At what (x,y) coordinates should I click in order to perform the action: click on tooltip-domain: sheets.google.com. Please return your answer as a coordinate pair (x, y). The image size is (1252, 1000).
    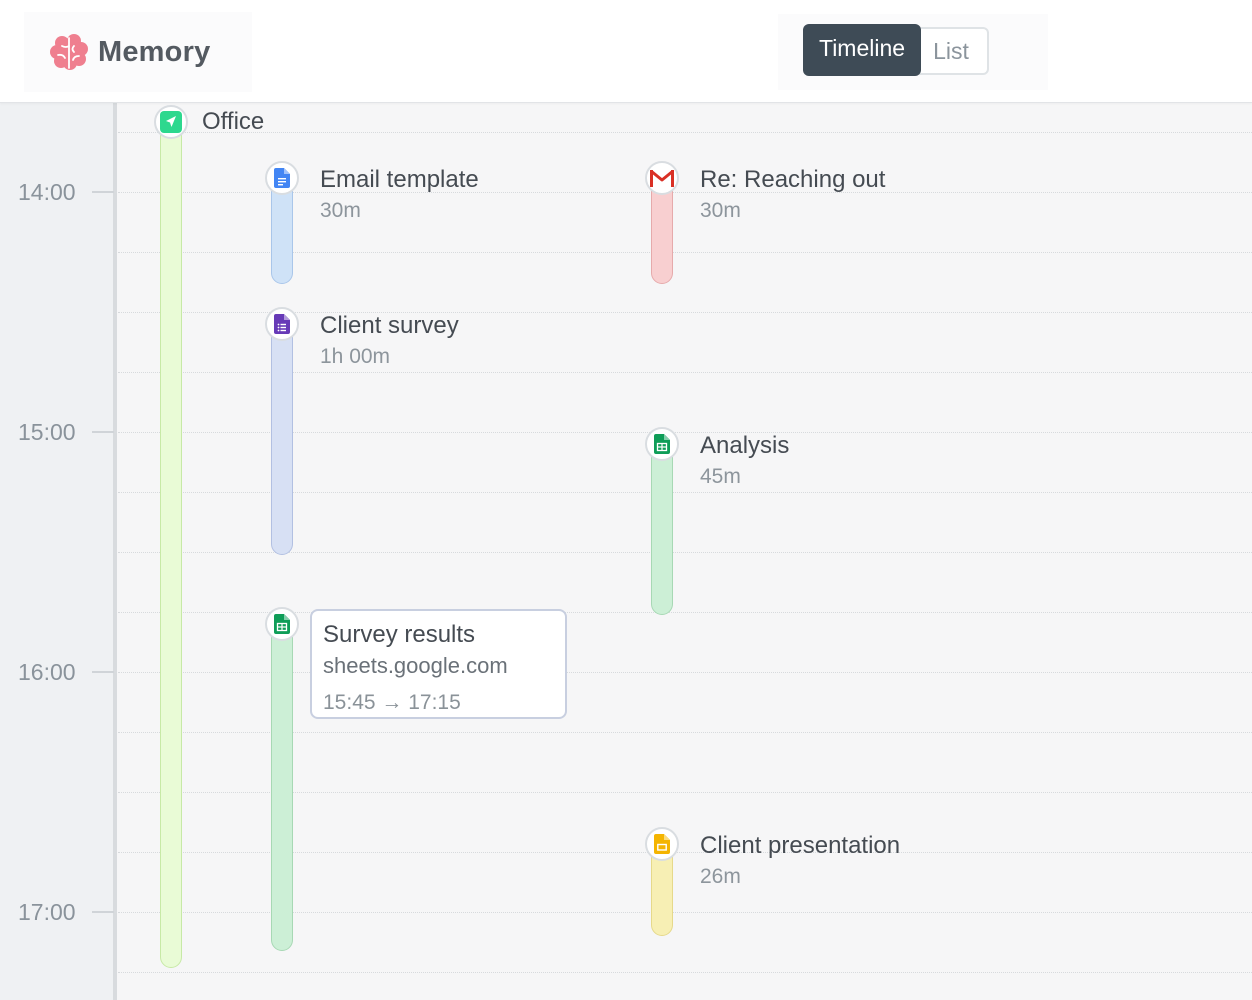
    Looking at the image, I should click on (415, 665).